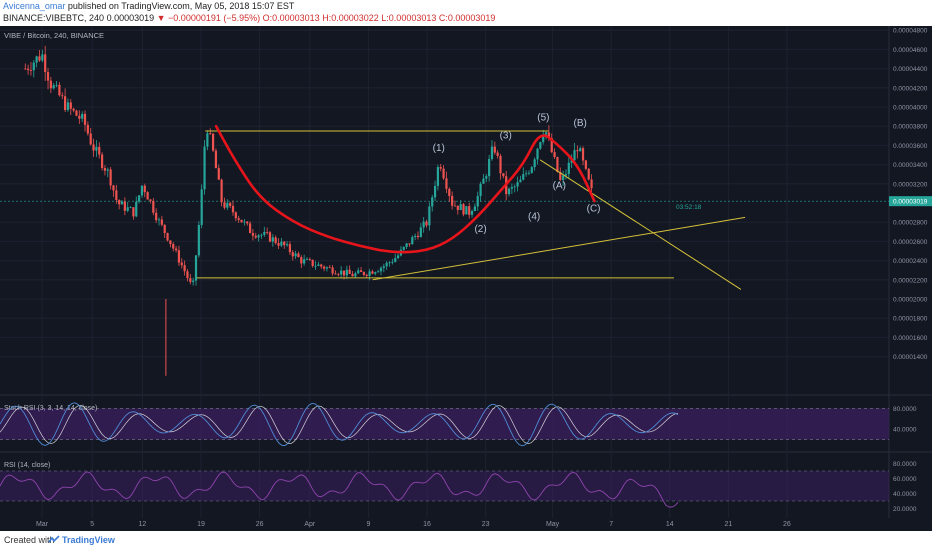 The image size is (932, 550). I want to click on y-tick-label: 0.00003600, so click(910, 146).